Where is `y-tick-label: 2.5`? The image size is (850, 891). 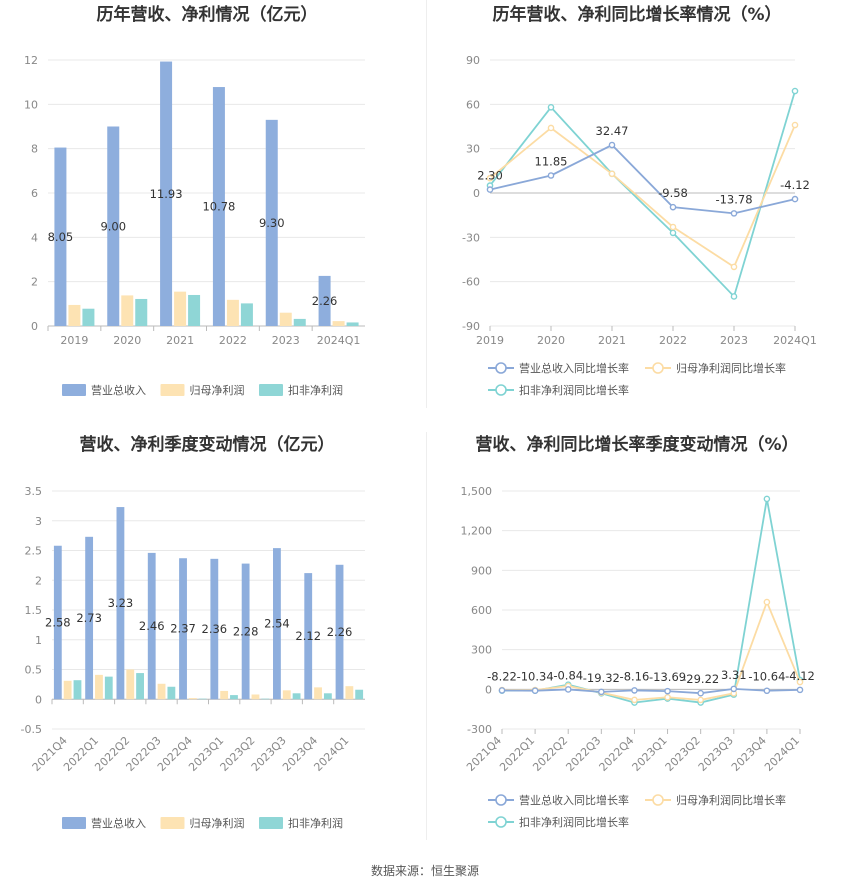 y-tick-label: 2.5 is located at coordinates (34, 551).